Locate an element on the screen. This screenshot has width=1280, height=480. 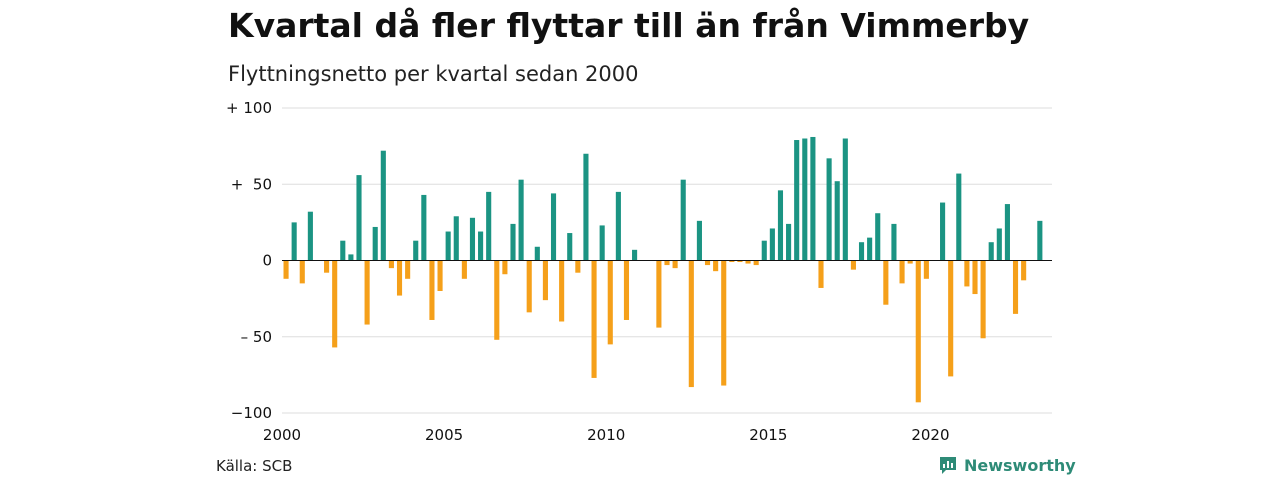
brand-logo: Newsworthy is located at coordinates (1007, 465).